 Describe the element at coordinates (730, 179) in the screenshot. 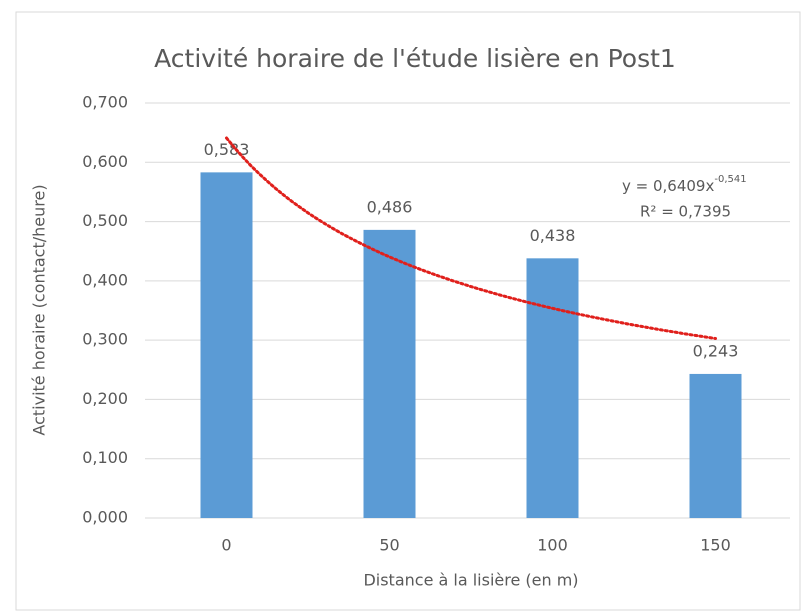

I see `equation-exponent: -0,541` at that location.